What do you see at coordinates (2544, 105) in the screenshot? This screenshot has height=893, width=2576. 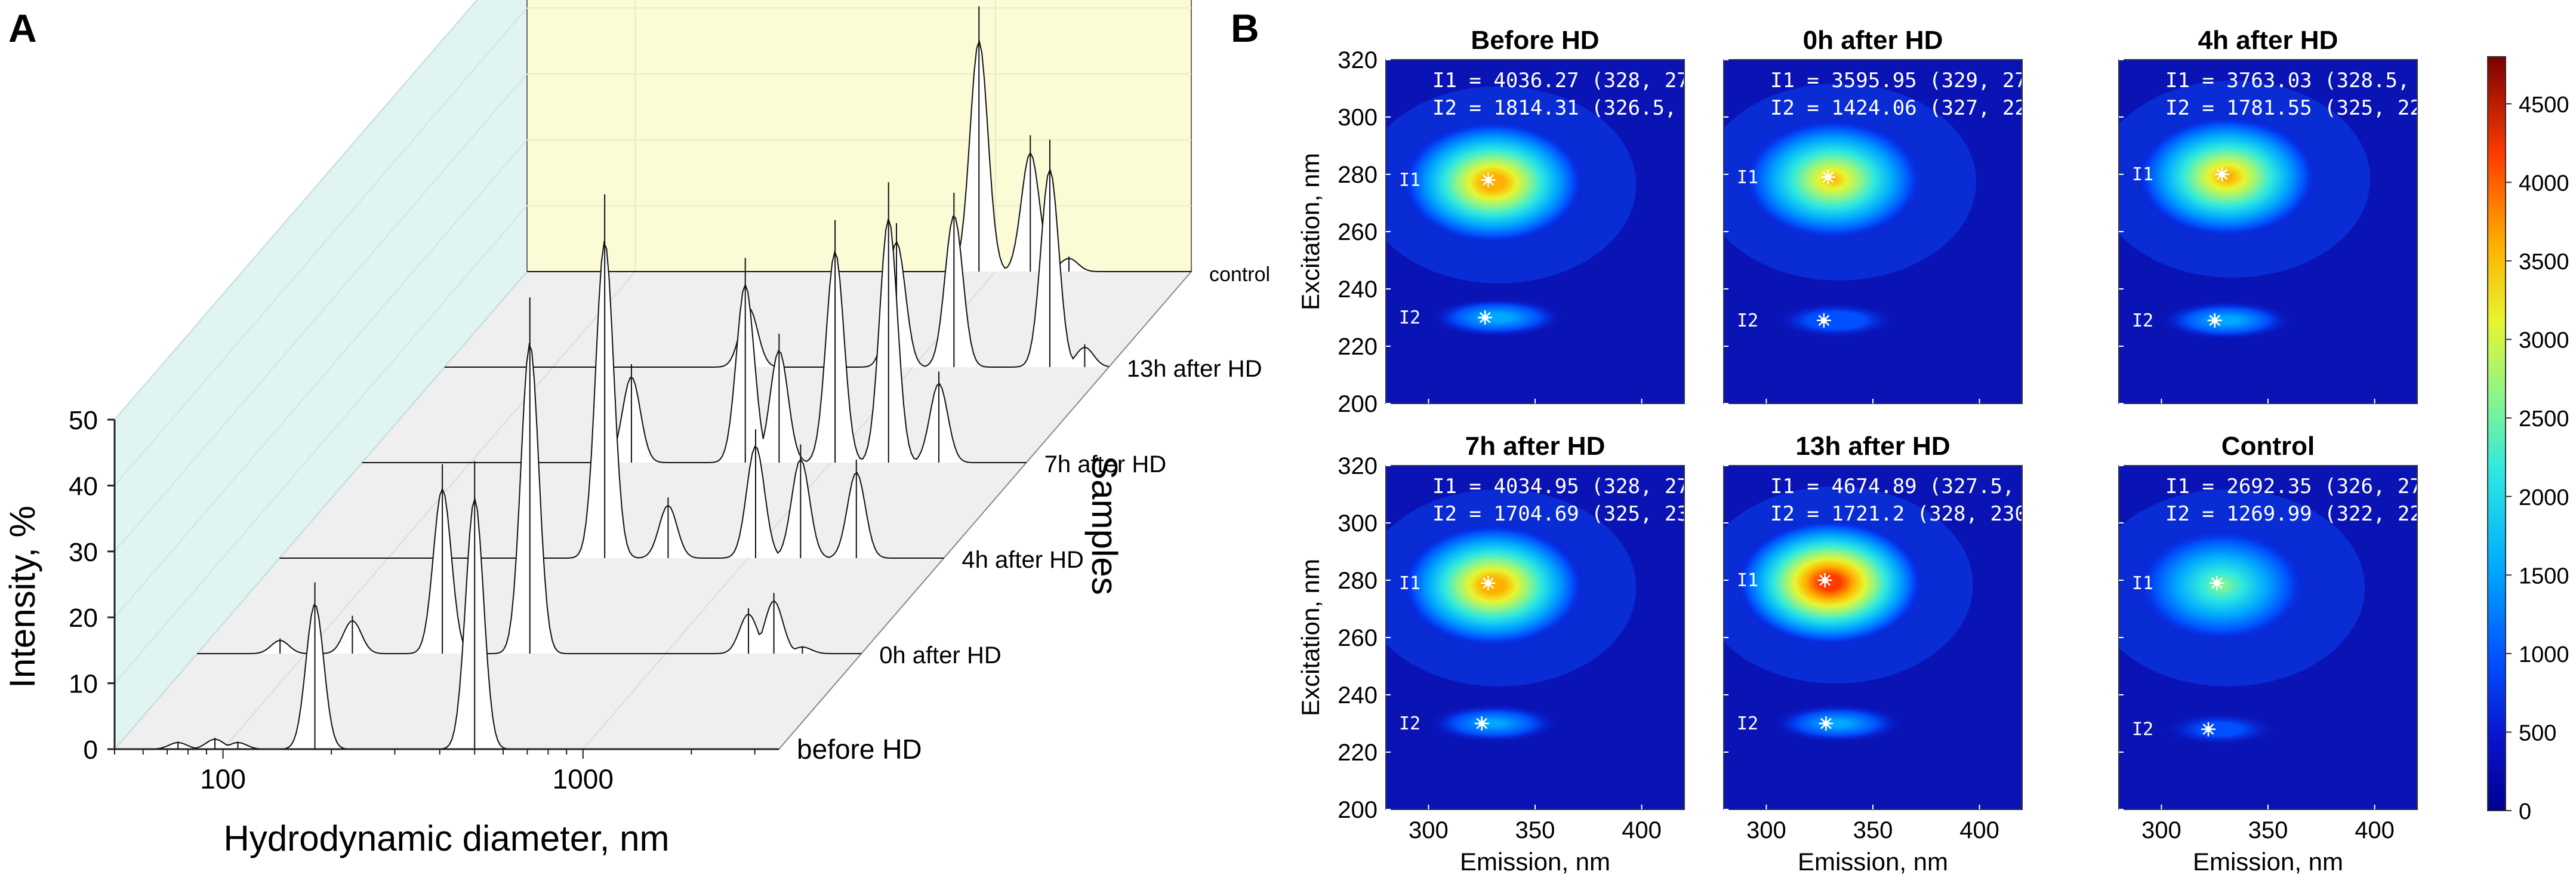 I see `colorbar-tick-label: 4500` at bounding box center [2544, 105].